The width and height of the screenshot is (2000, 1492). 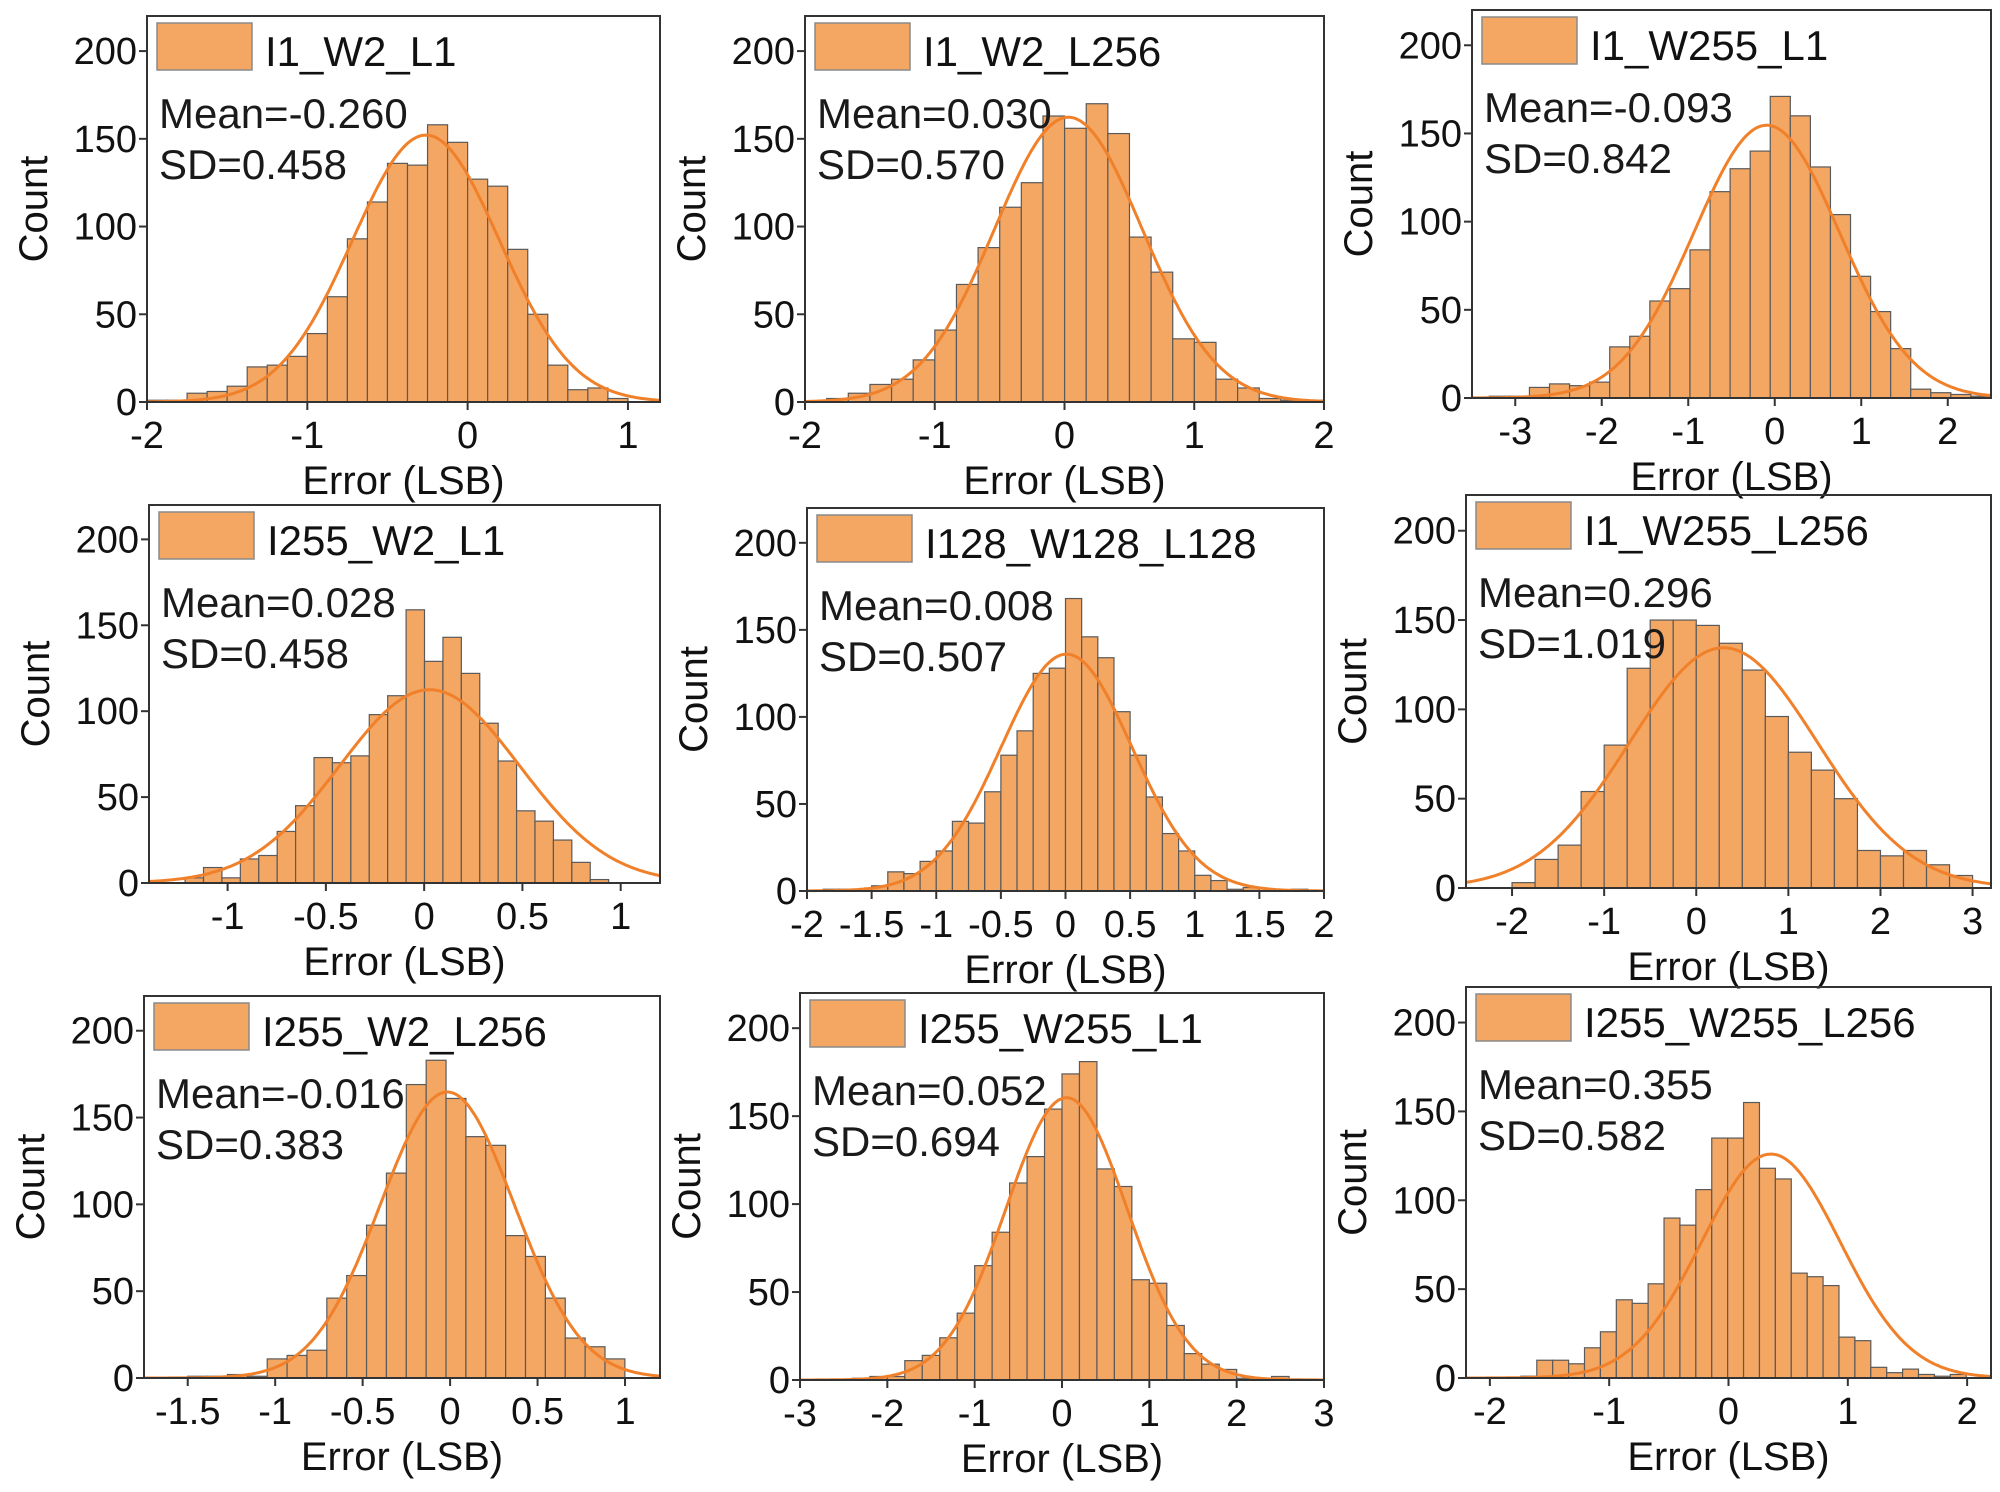 I want to click on sd-annotation: SD=0.507, so click(x=913, y=656).